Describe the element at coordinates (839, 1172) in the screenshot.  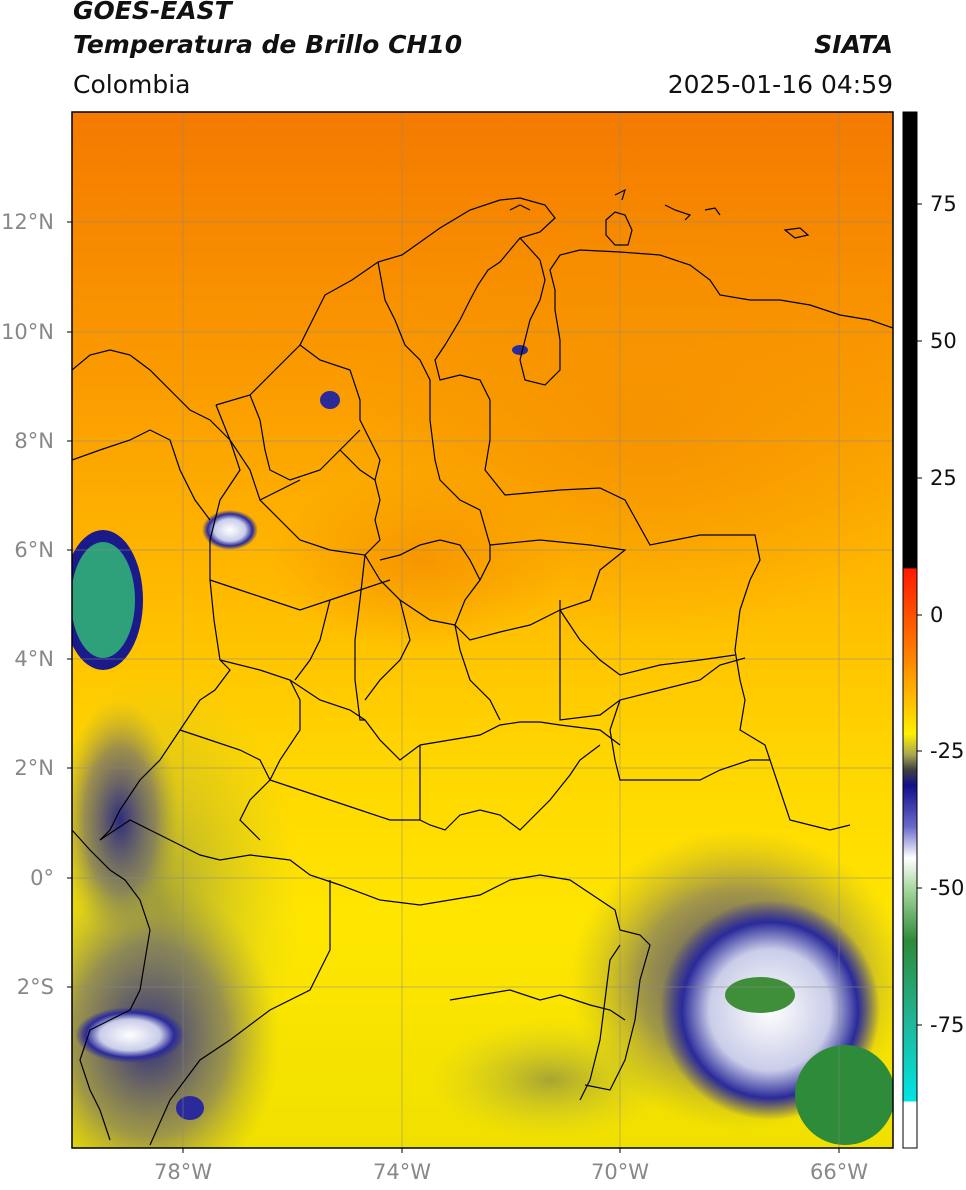
I see `lon-tick-label: 66°W` at that location.